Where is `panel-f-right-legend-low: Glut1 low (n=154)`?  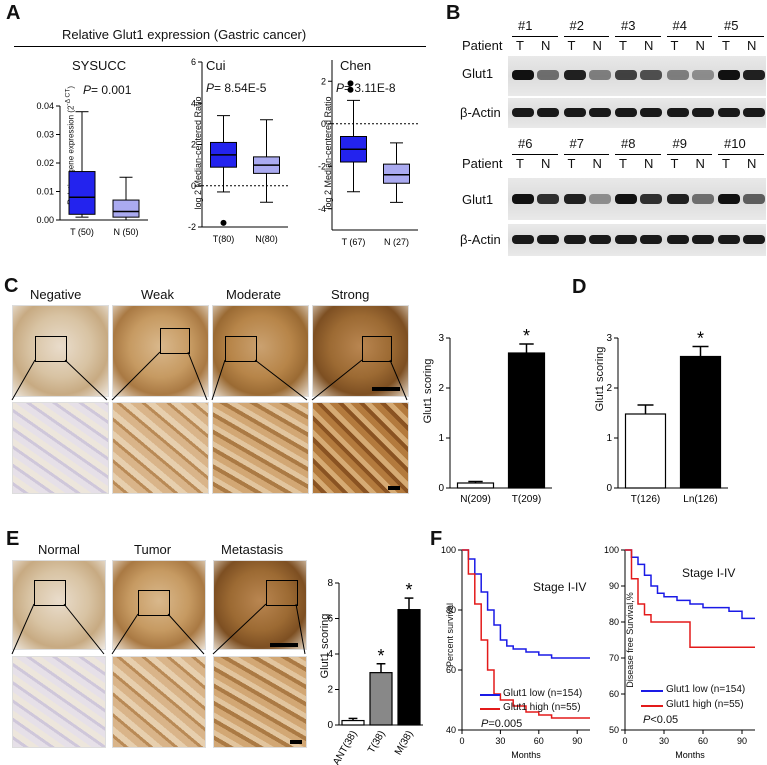 panel-f-right-legend-low: Glut1 low (n=154) is located at coordinates (706, 689).